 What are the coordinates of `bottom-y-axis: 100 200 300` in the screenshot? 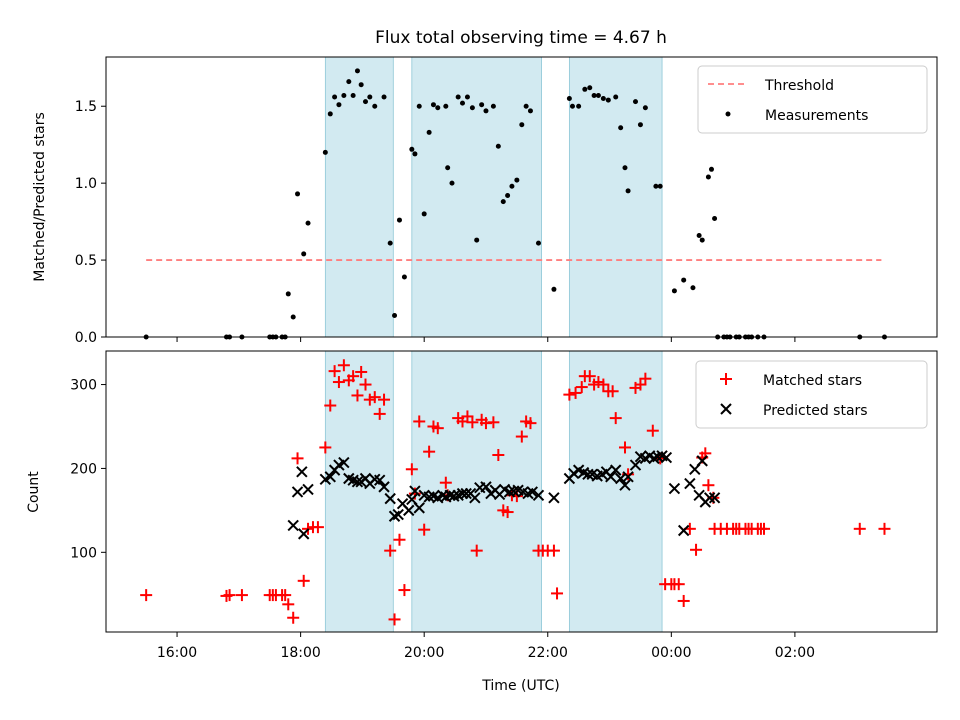 It's located at (88, 469).